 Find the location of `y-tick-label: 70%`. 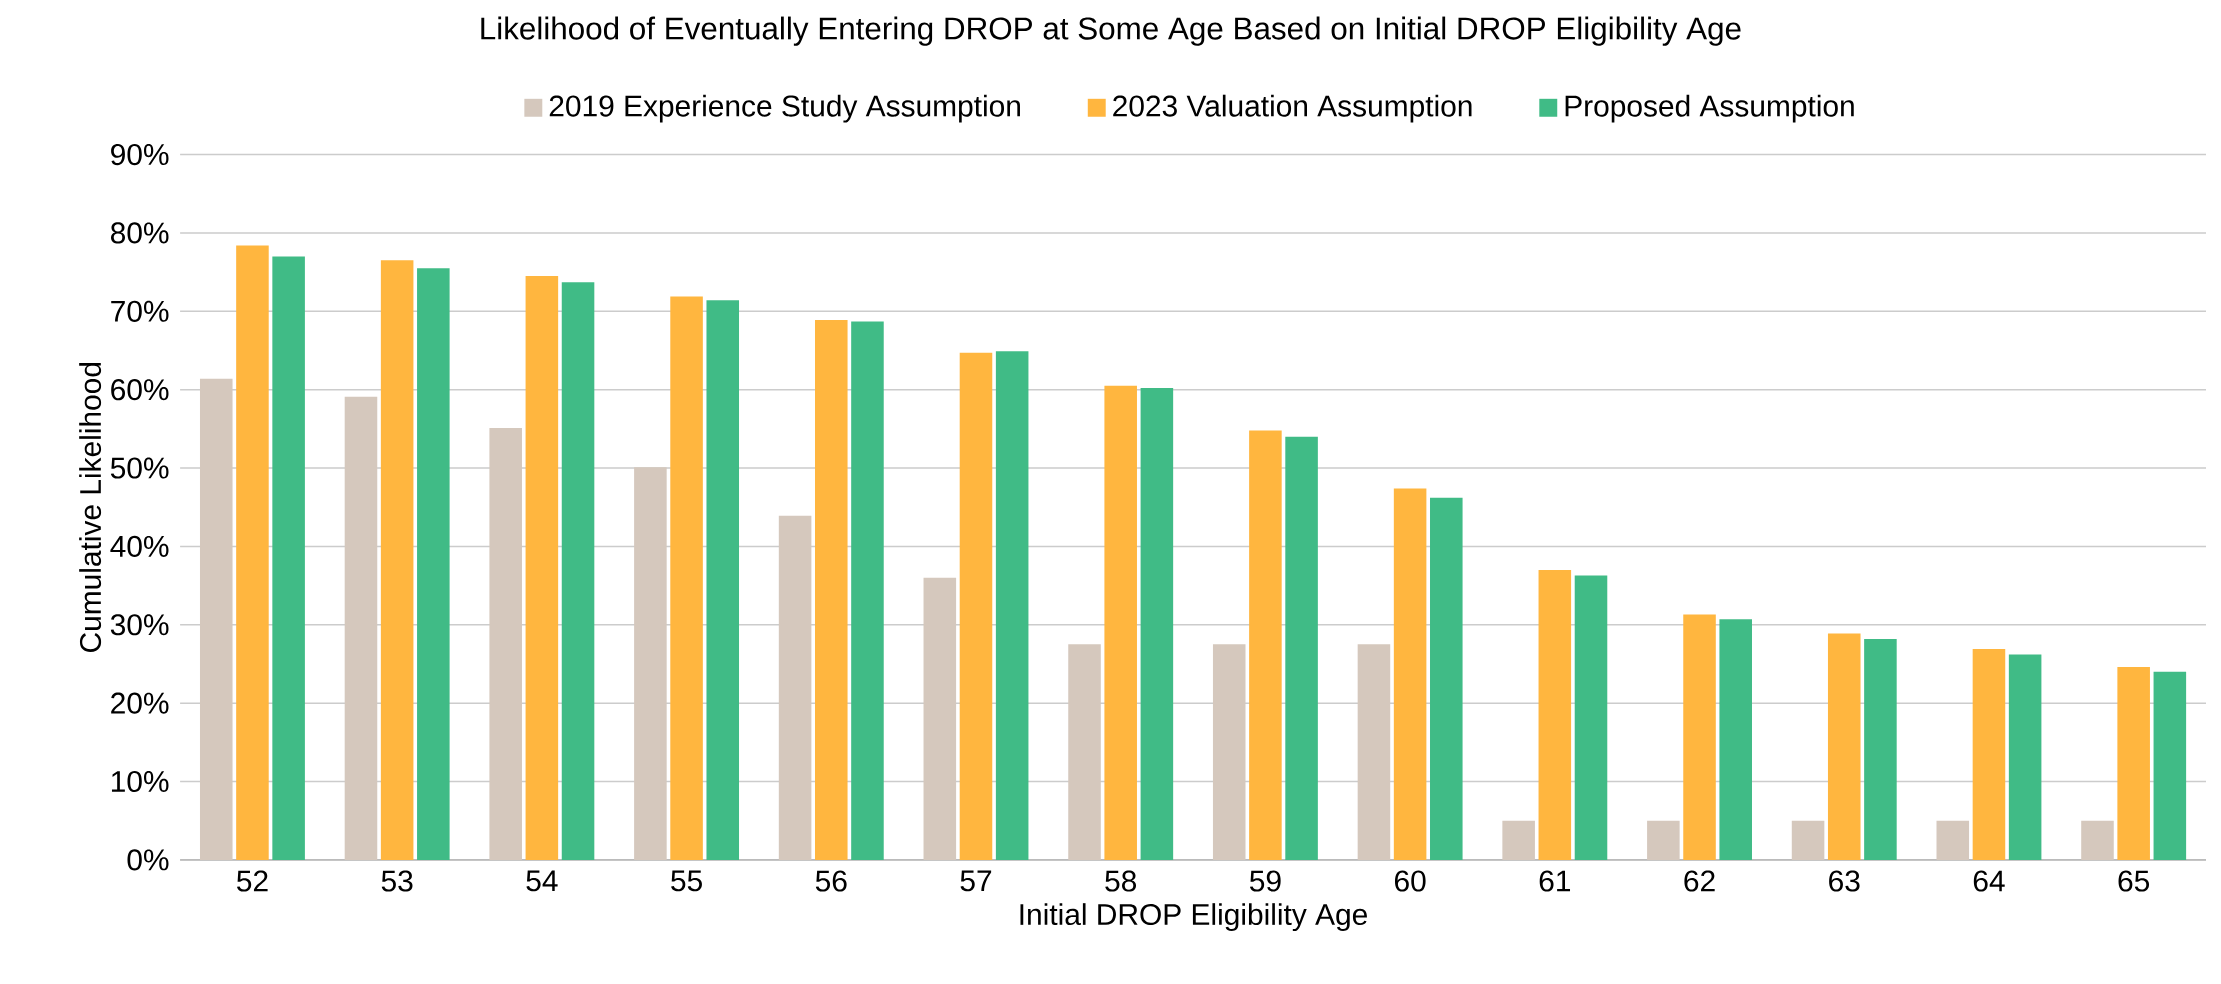

y-tick-label: 70% is located at coordinates (140, 311).